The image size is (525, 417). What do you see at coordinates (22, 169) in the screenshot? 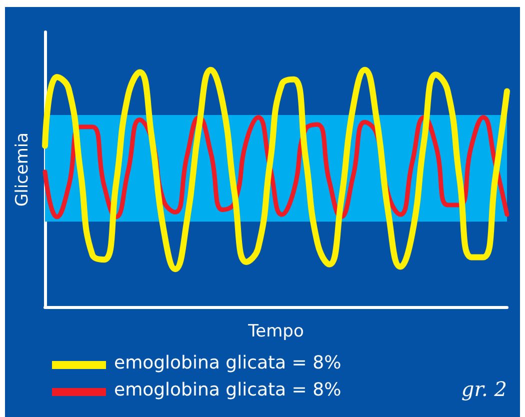
I see `y-axis-title: Glicemia` at bounding box center [22, 169].